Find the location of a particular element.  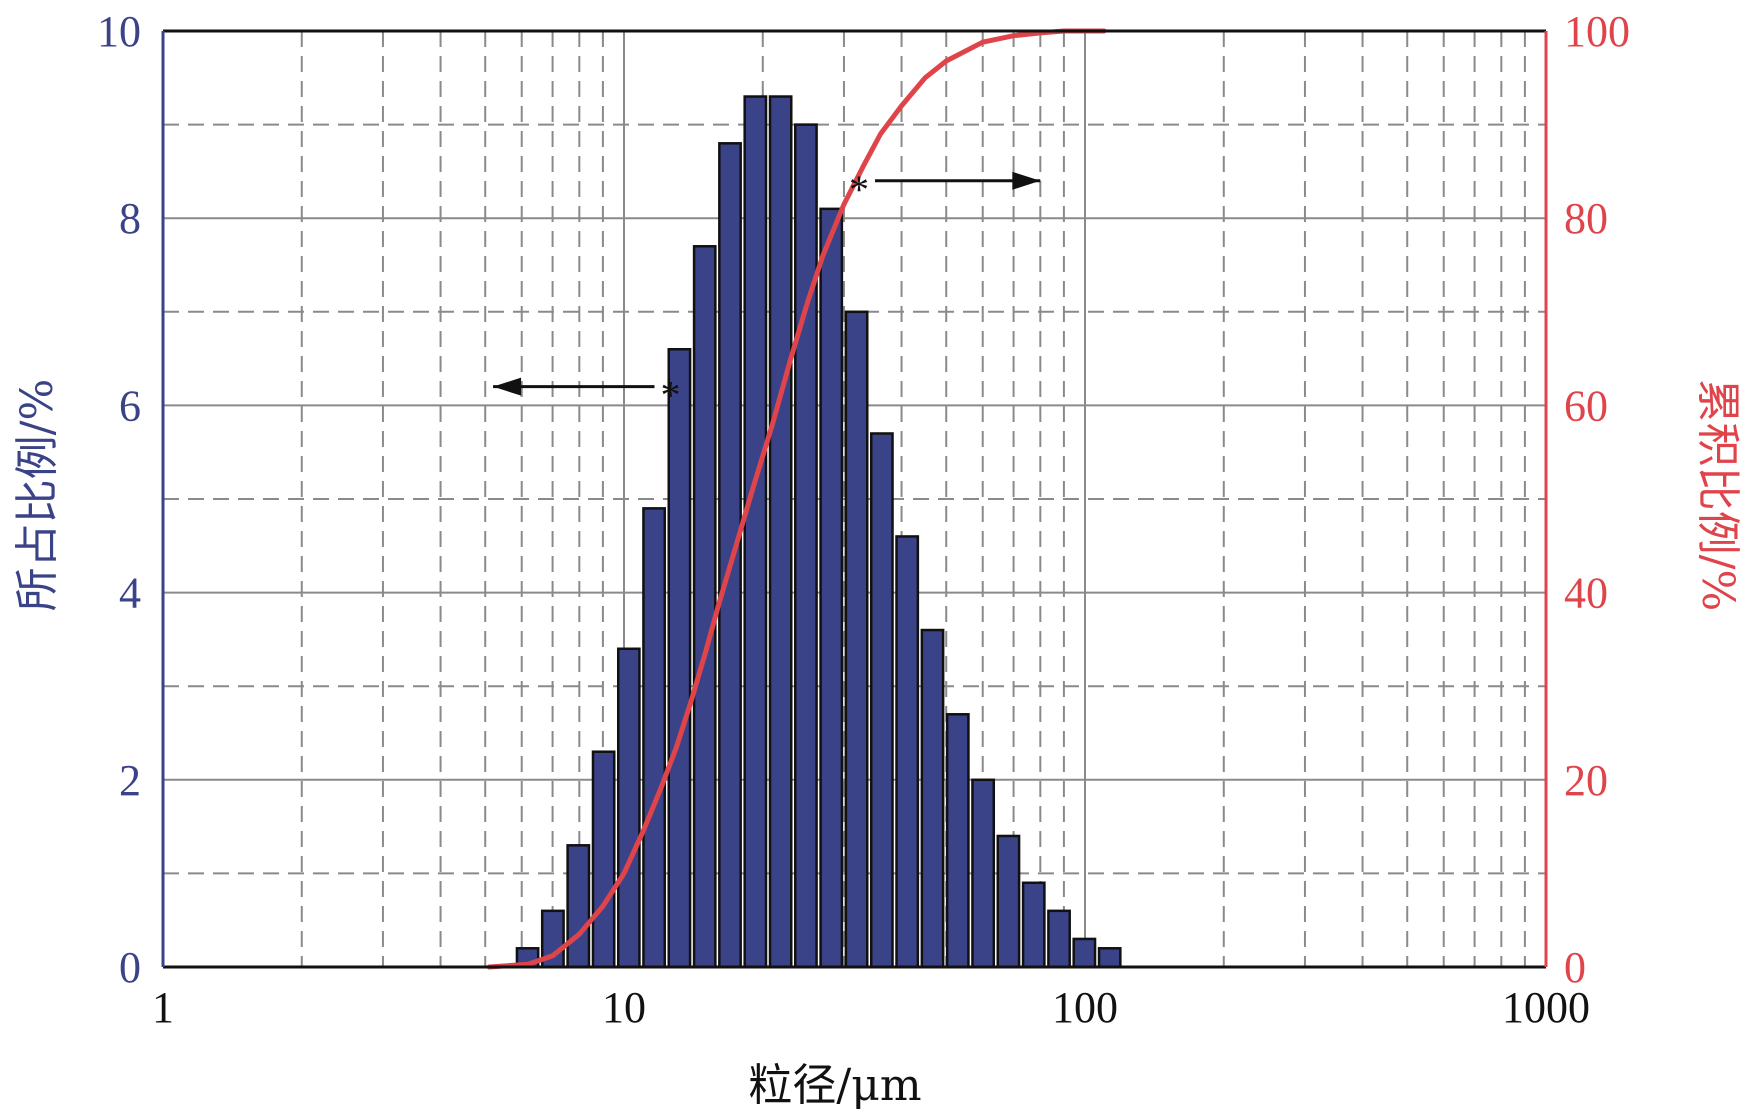

right-tick-label: 0 is located at coordinates (1575, 967).